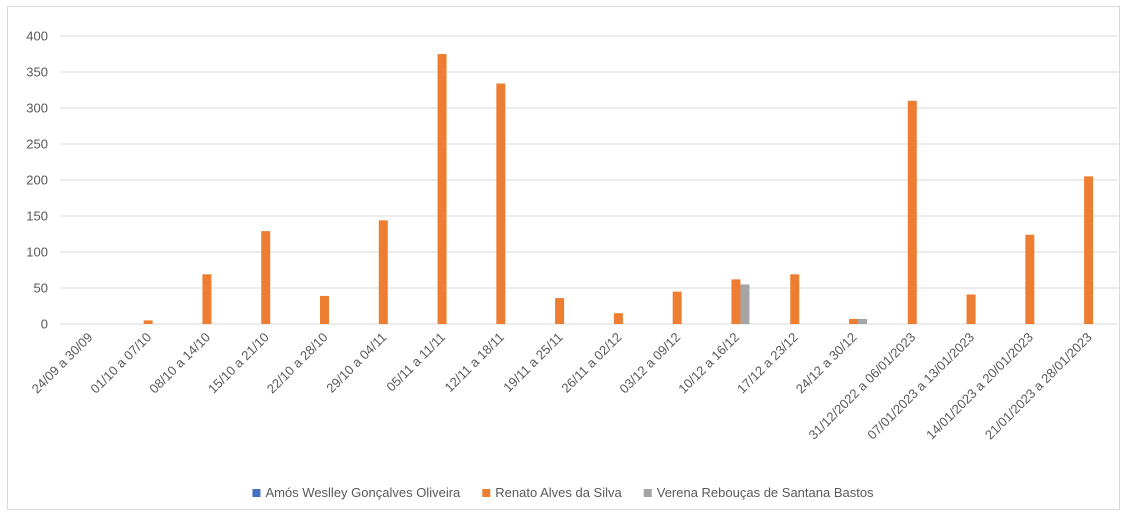  I want to click on x-tick-label: 10/12 a 16/12, so click(708, 363).